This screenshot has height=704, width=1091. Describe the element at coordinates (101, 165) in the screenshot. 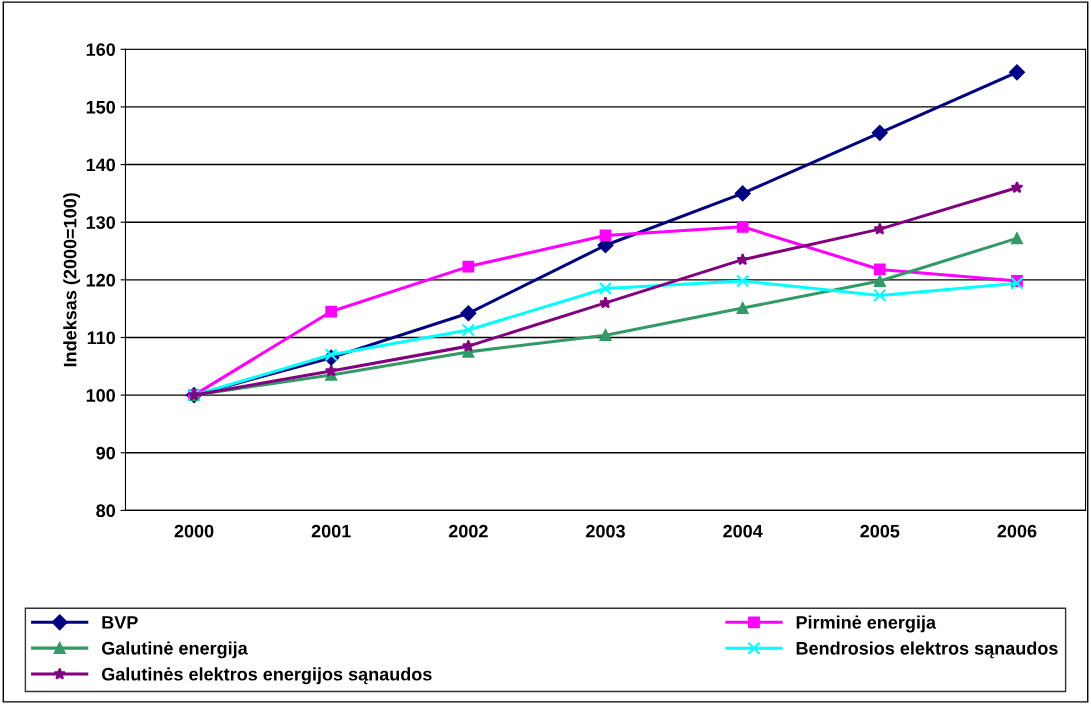

I see `y-tick-label: 140` at that location.